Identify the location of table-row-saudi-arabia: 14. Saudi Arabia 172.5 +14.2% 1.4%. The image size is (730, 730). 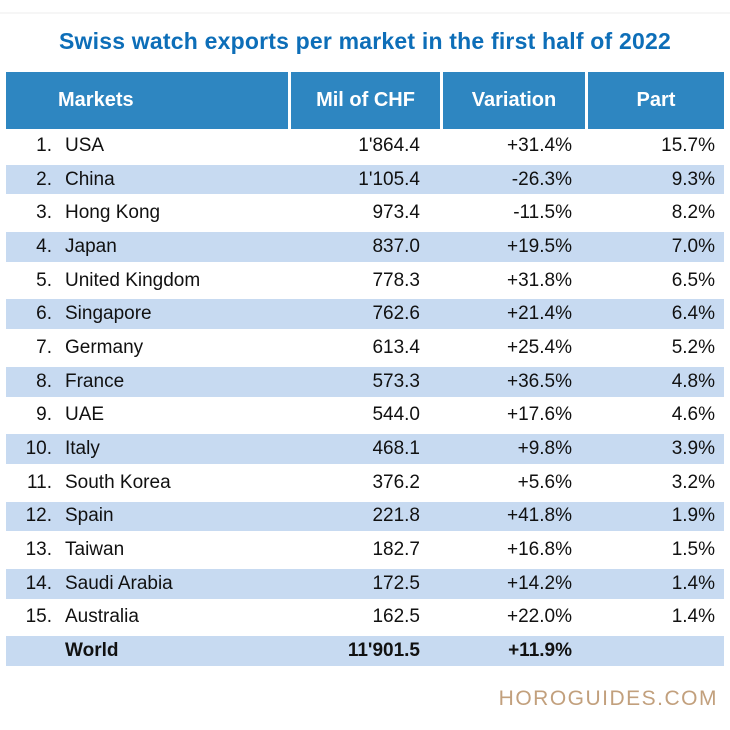
(365, 583).